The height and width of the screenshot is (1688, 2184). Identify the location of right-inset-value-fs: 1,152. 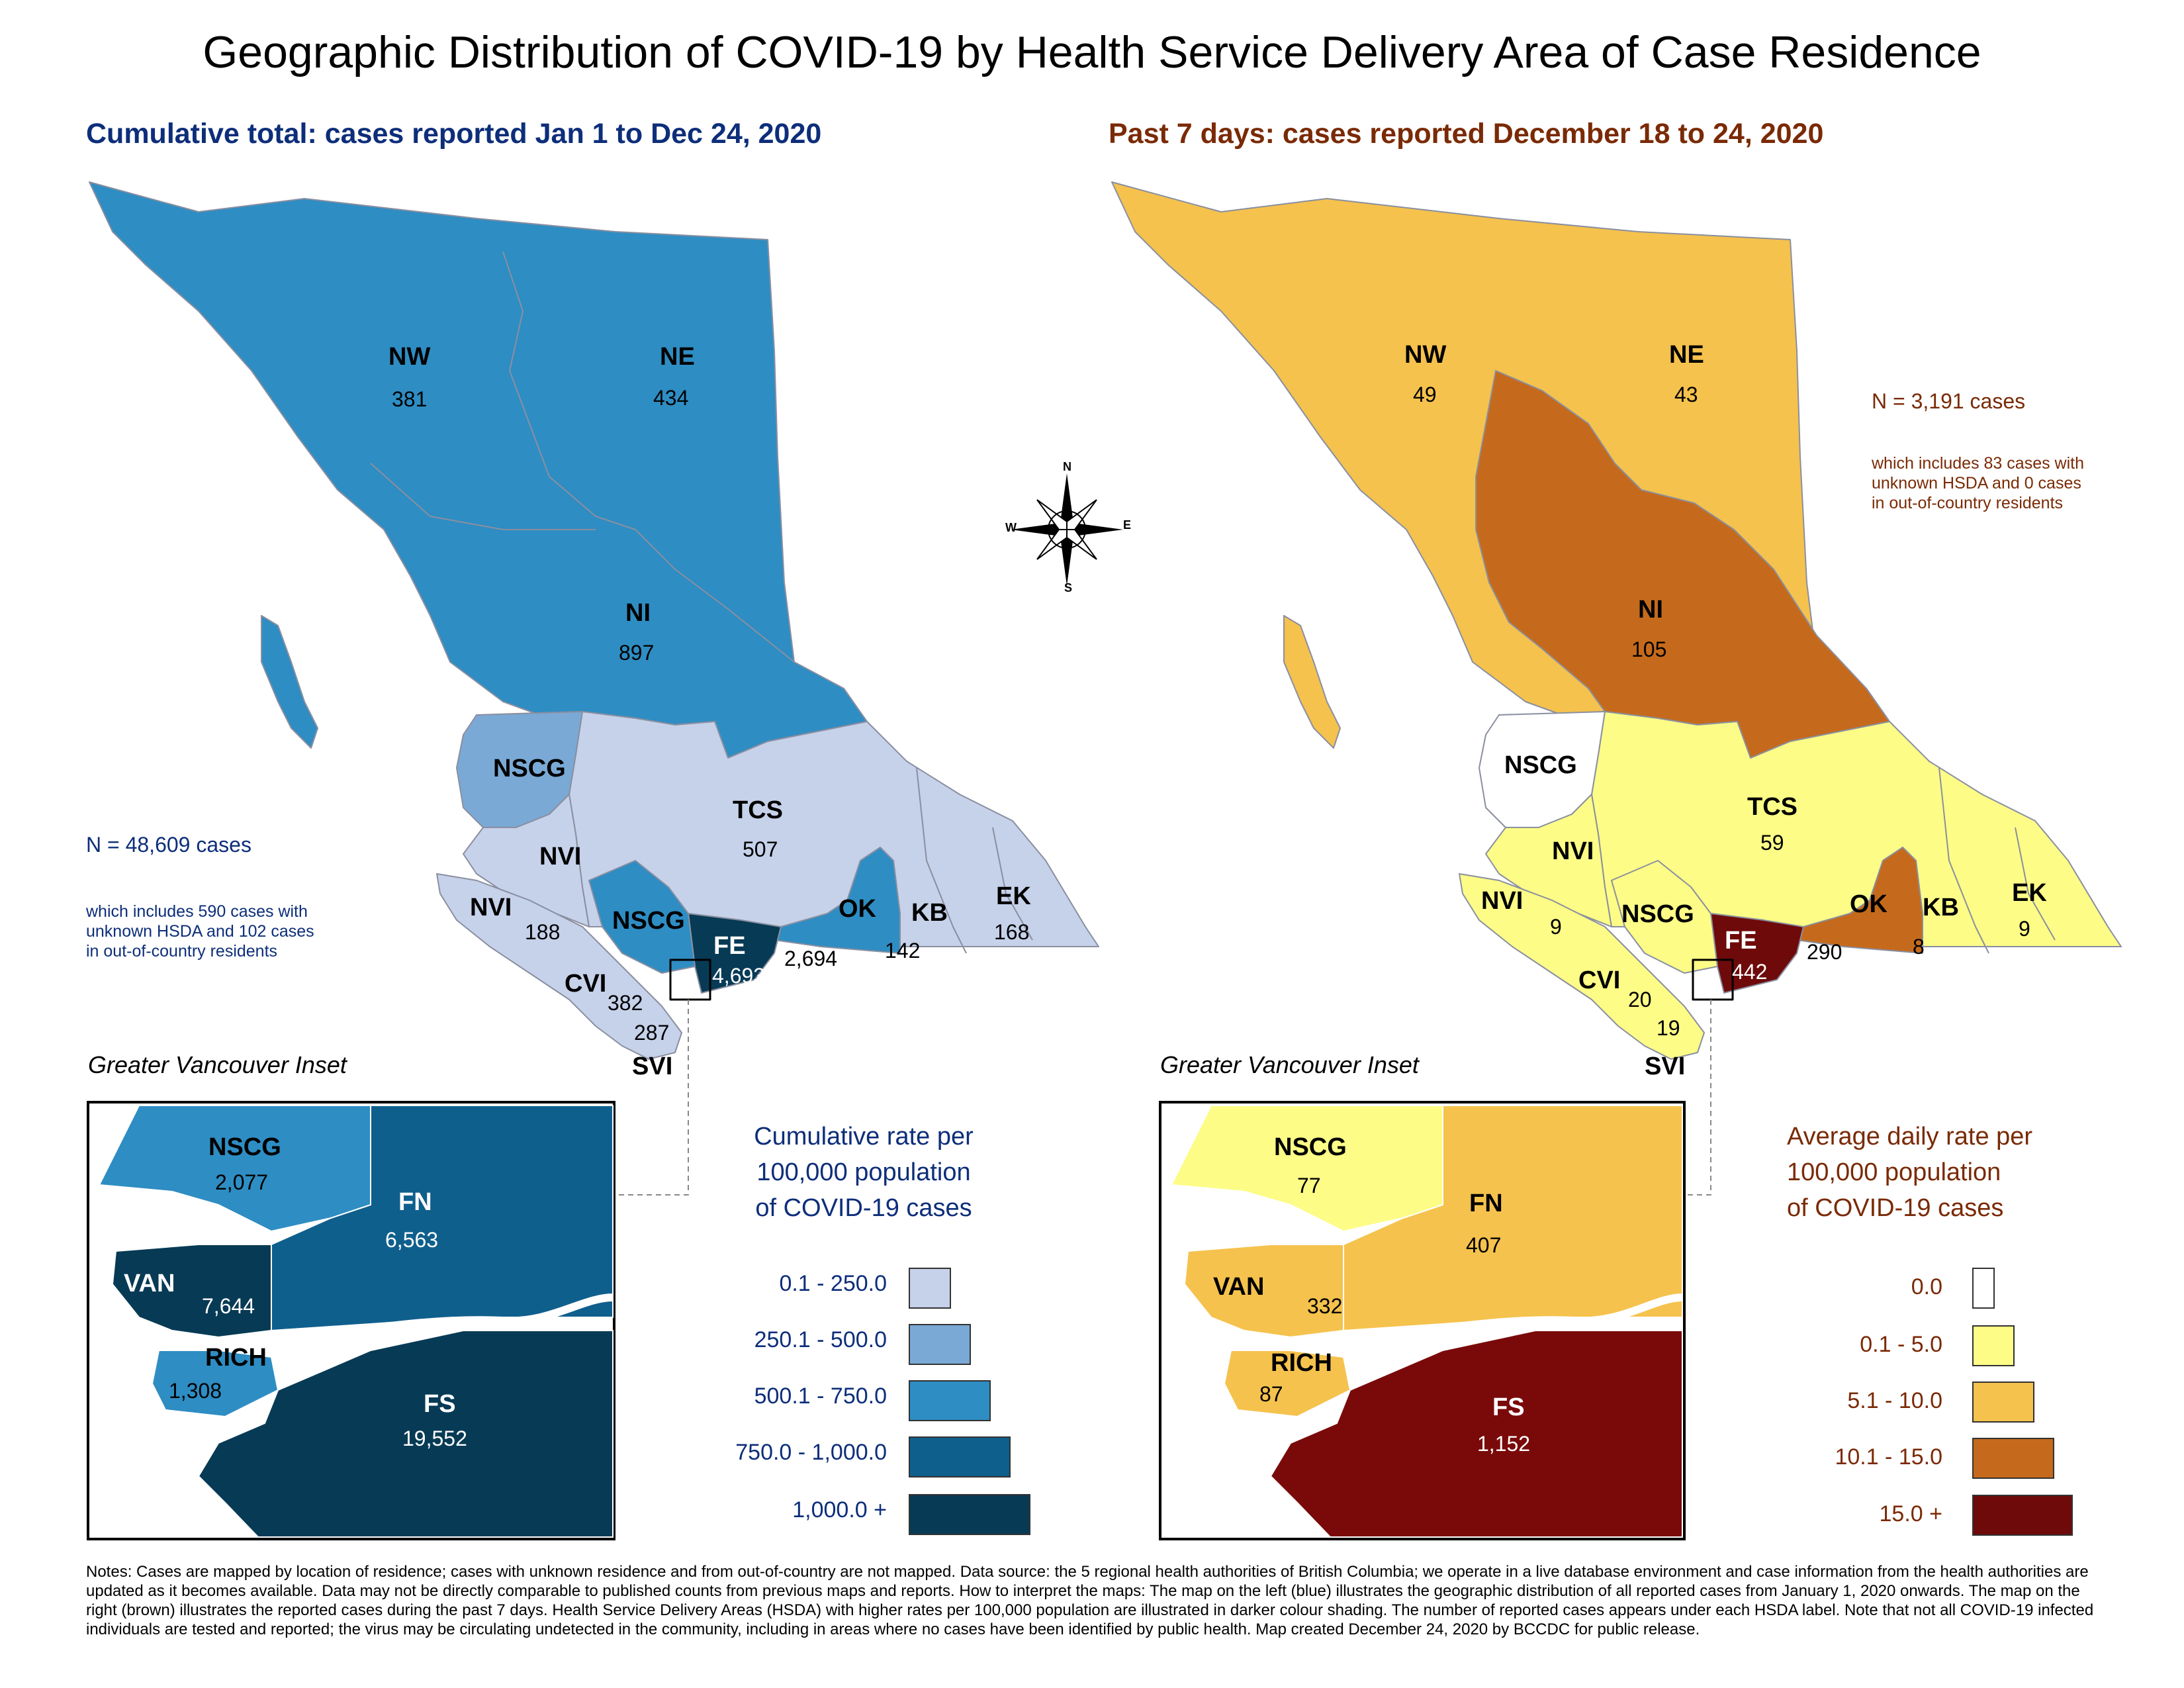
(1504, 1444).